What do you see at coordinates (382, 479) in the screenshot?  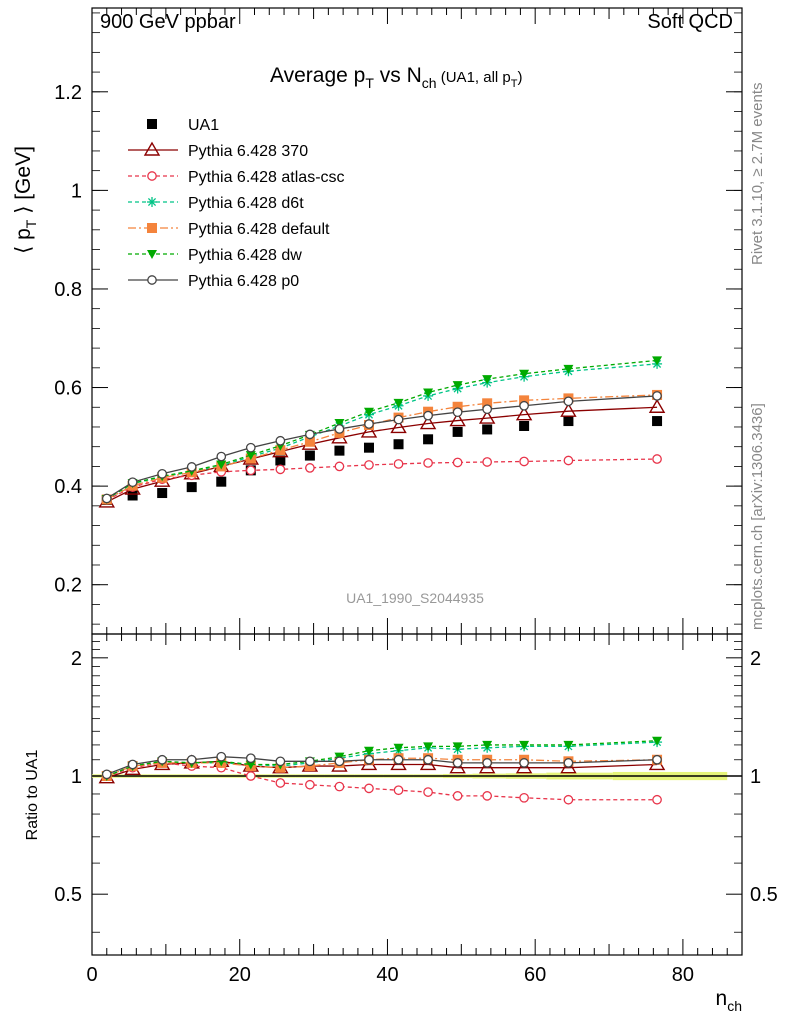 I see `series-line` at bounding box center [382, 479].